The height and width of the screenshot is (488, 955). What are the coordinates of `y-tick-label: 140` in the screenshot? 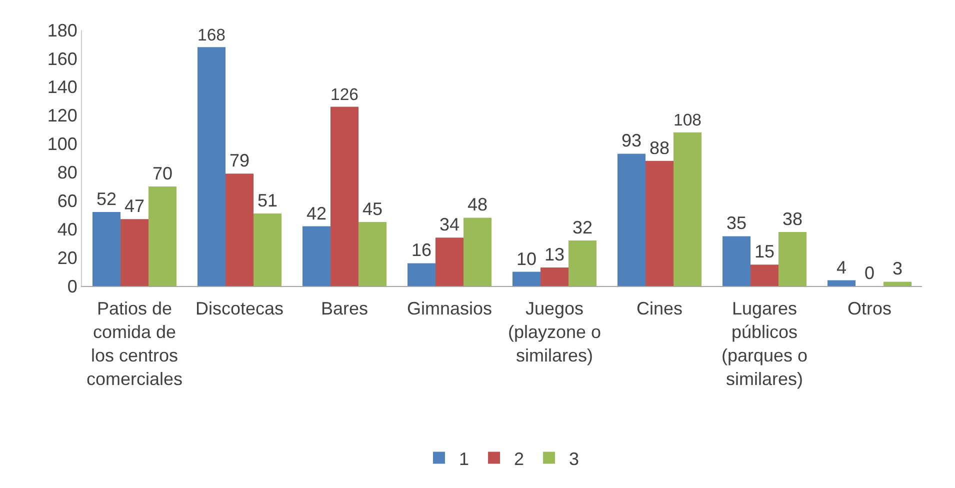 It's located at (62, 87).